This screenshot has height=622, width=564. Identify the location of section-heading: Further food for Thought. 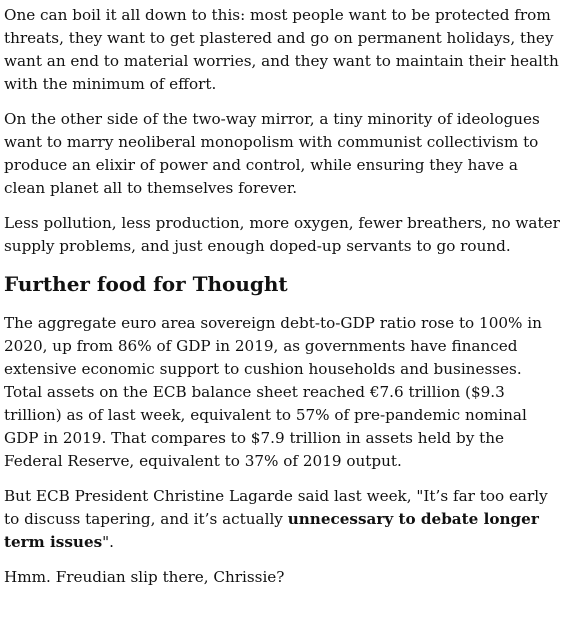
(146, 284).